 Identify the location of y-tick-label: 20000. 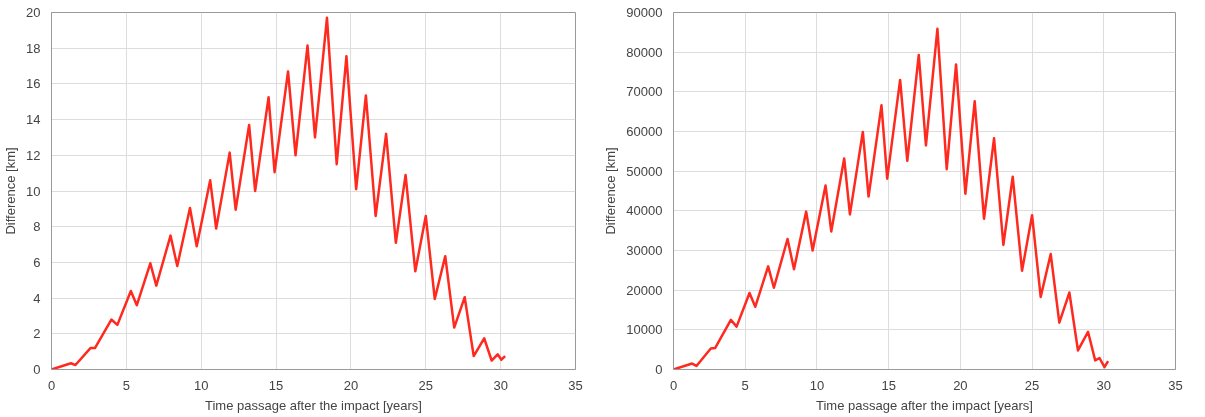
(644, 290).